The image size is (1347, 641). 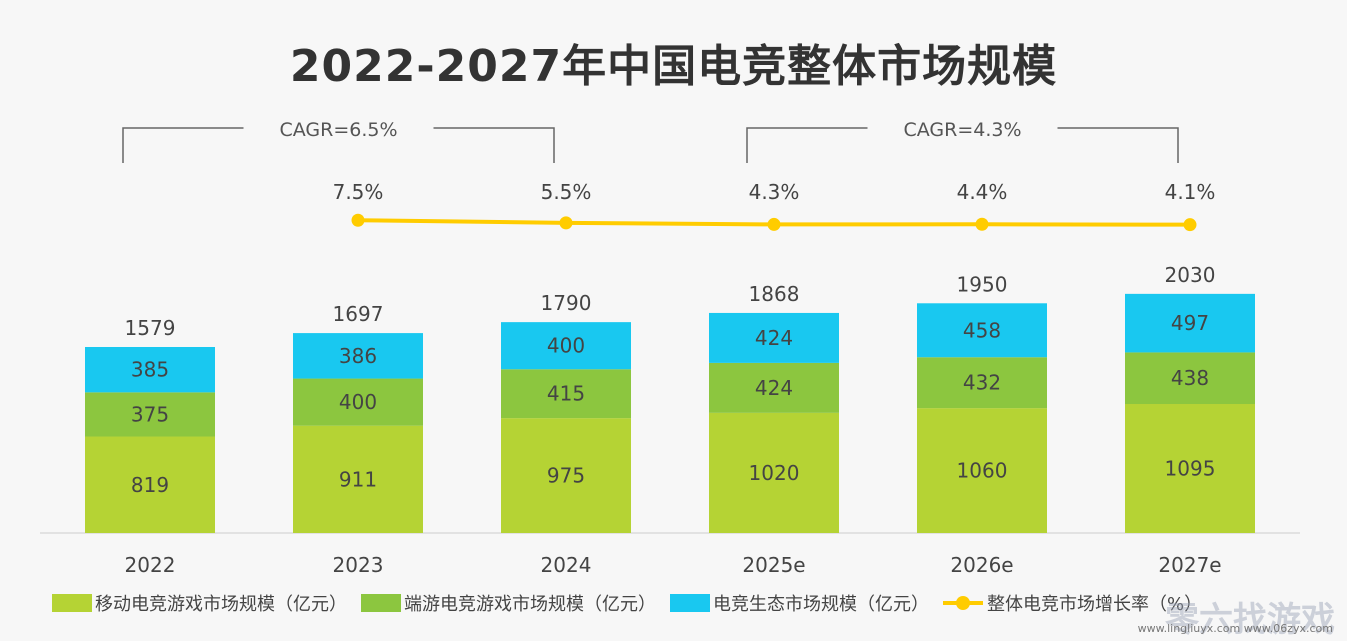 I want to click on x-tick-label: 2025e, so click(x=773, y=565).